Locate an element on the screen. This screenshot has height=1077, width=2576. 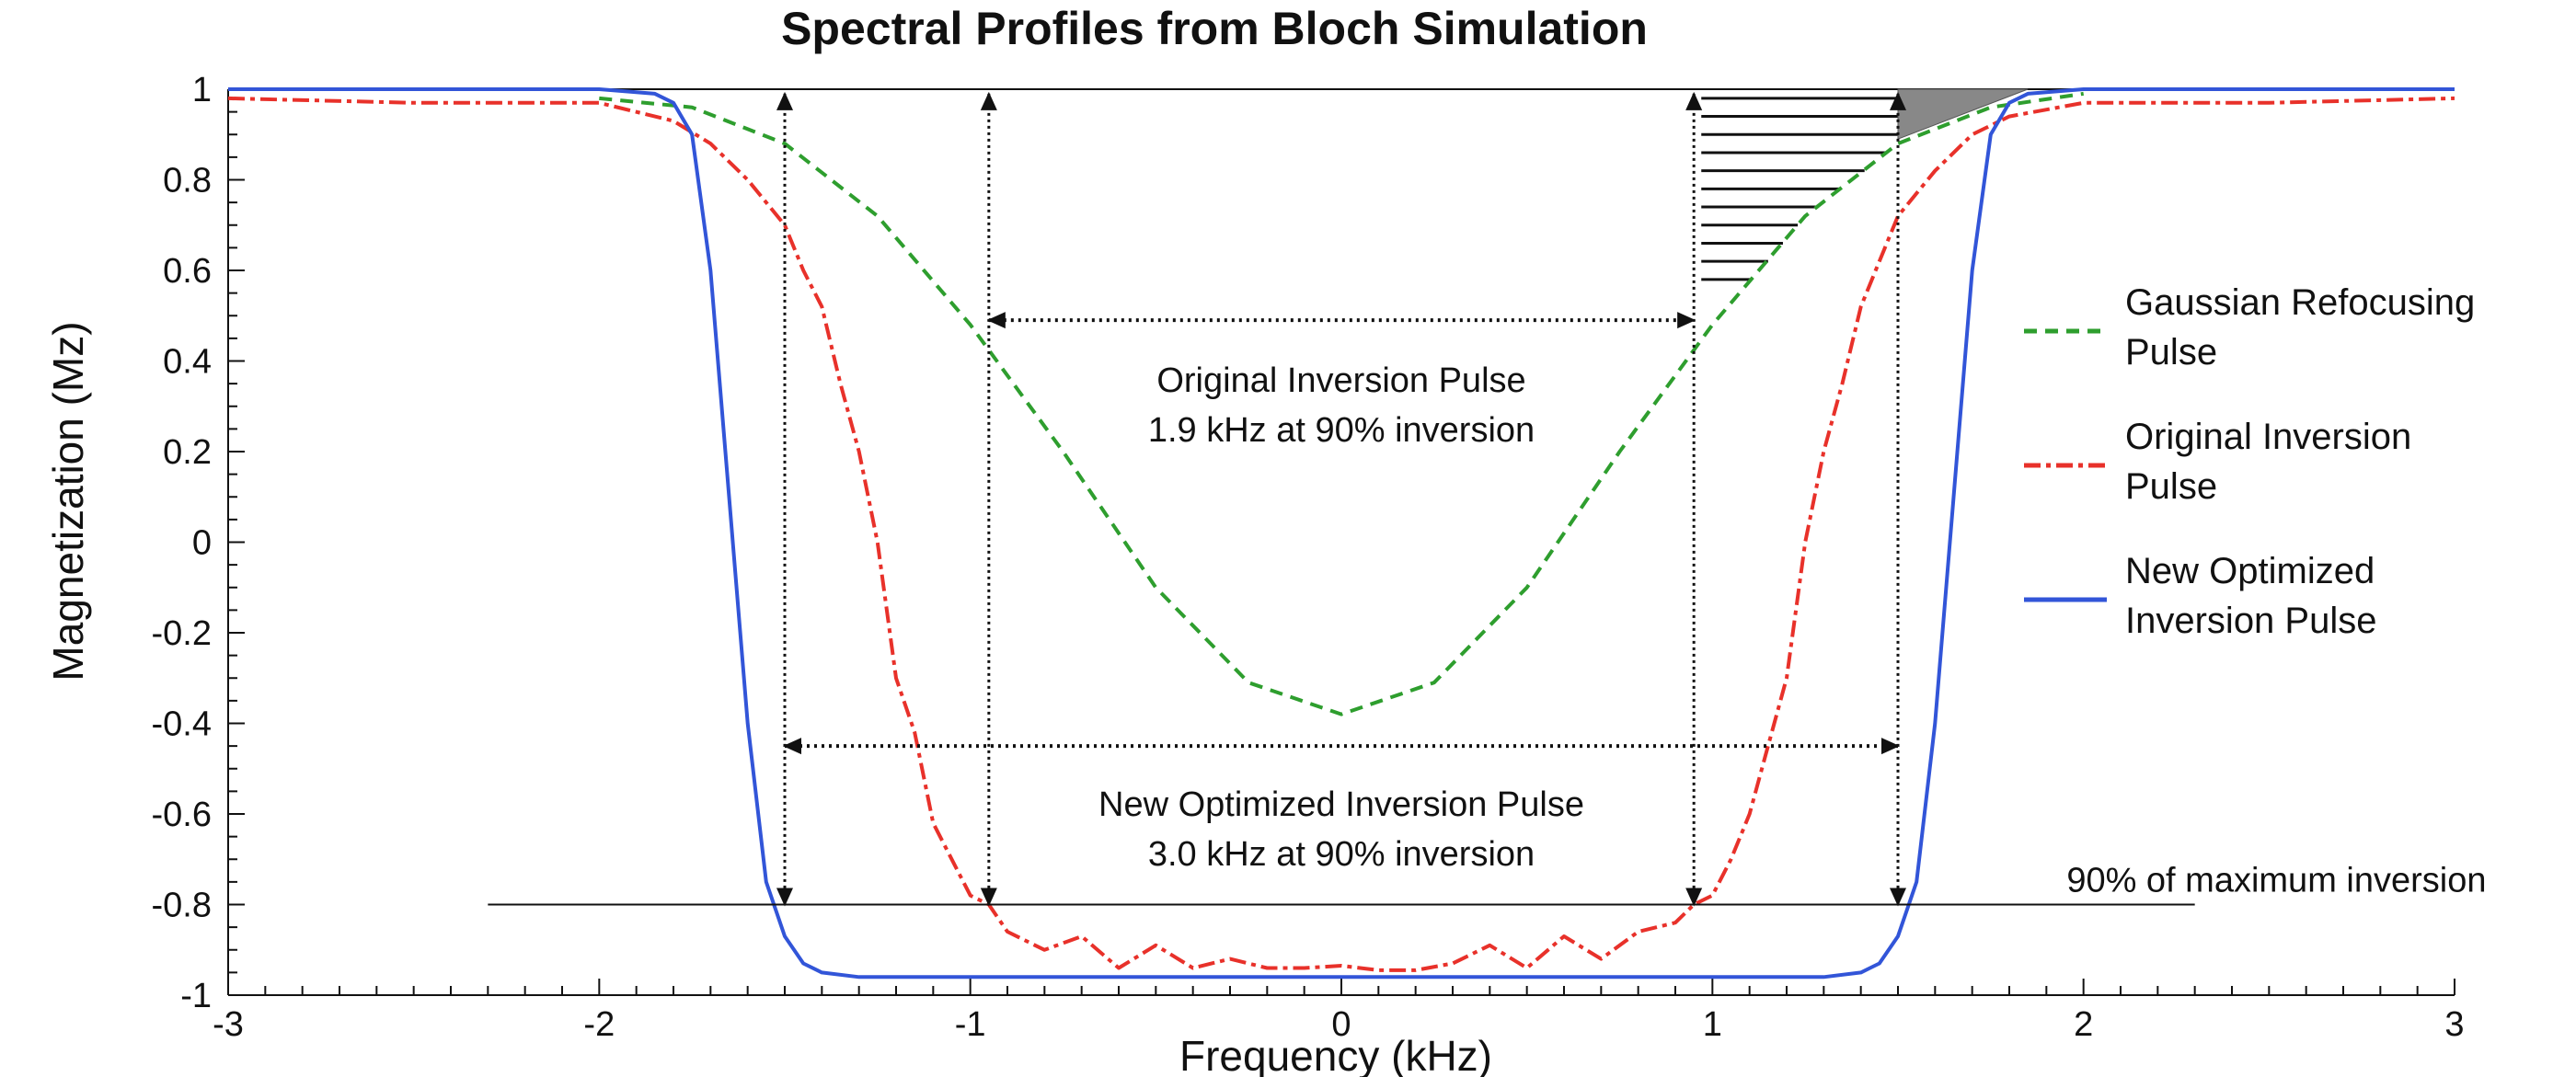
x-tick-label: 0 is located at coordinates (1341, 1024).